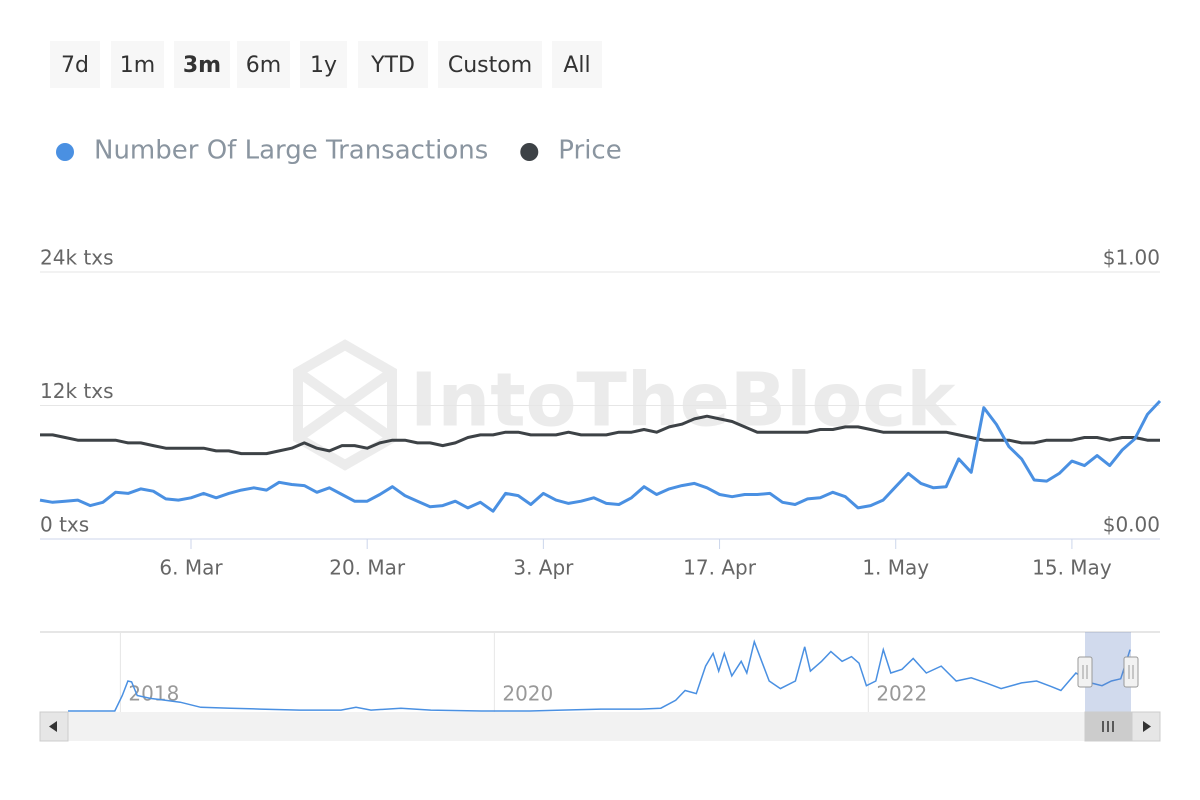 Image resolution: width=1200 pixels, height=800 pixels. Describe the element at coordinates (291, 151) in the screenshot. I see `legend-label: Number Of Large Transactions` at that location.